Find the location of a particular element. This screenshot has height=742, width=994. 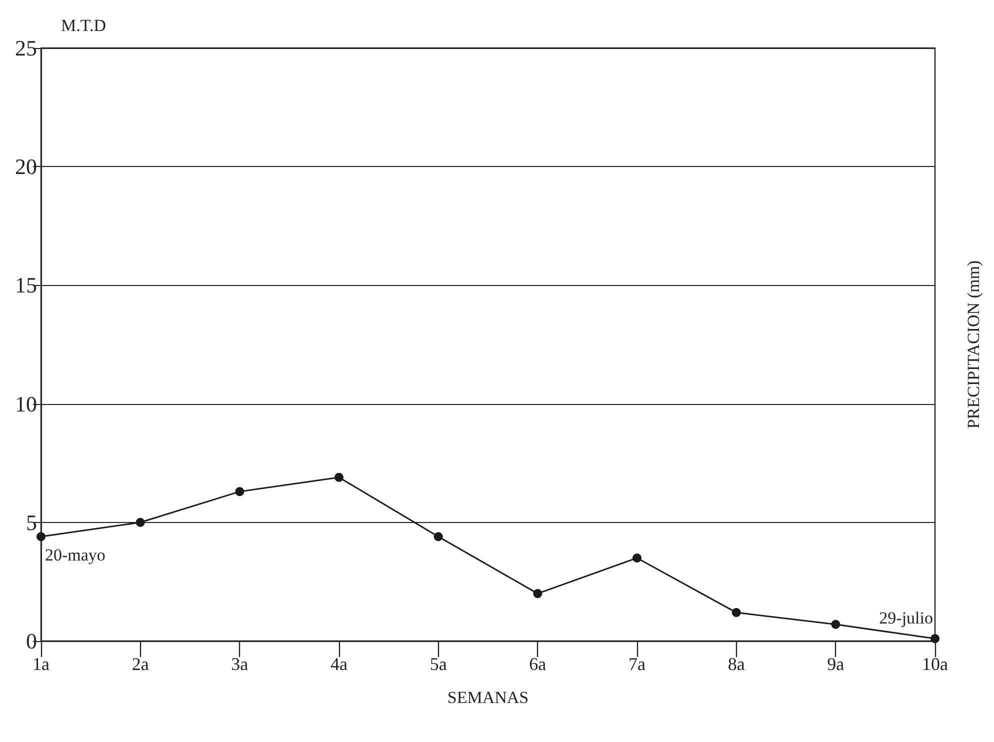

x-tick-label: 10a is located at coordinates (935, 664).